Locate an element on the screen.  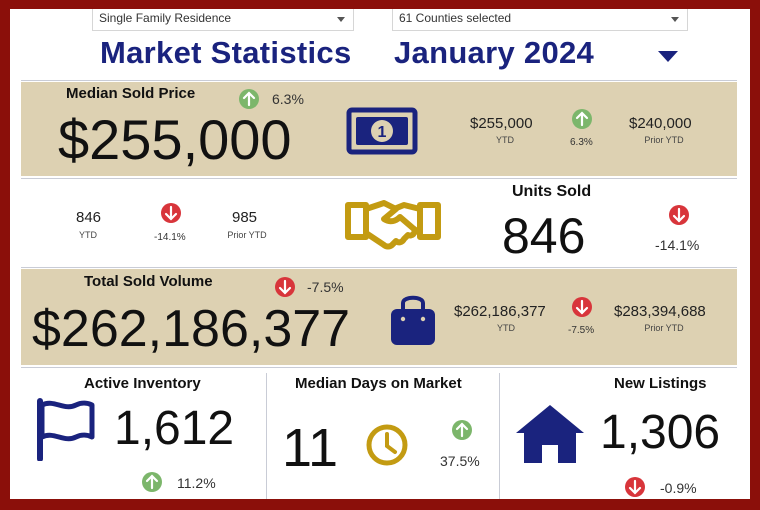
median-days-value: 11 is located at coordinates (310, 448).